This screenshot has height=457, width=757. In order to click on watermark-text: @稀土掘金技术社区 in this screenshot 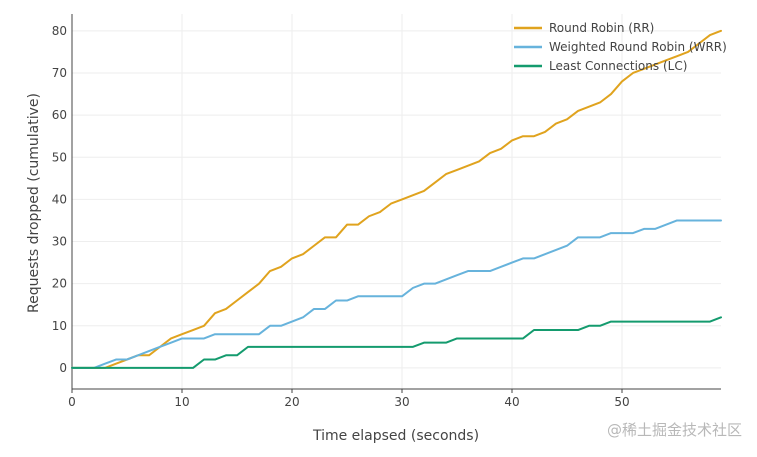, I will do `click(674, 430)`.